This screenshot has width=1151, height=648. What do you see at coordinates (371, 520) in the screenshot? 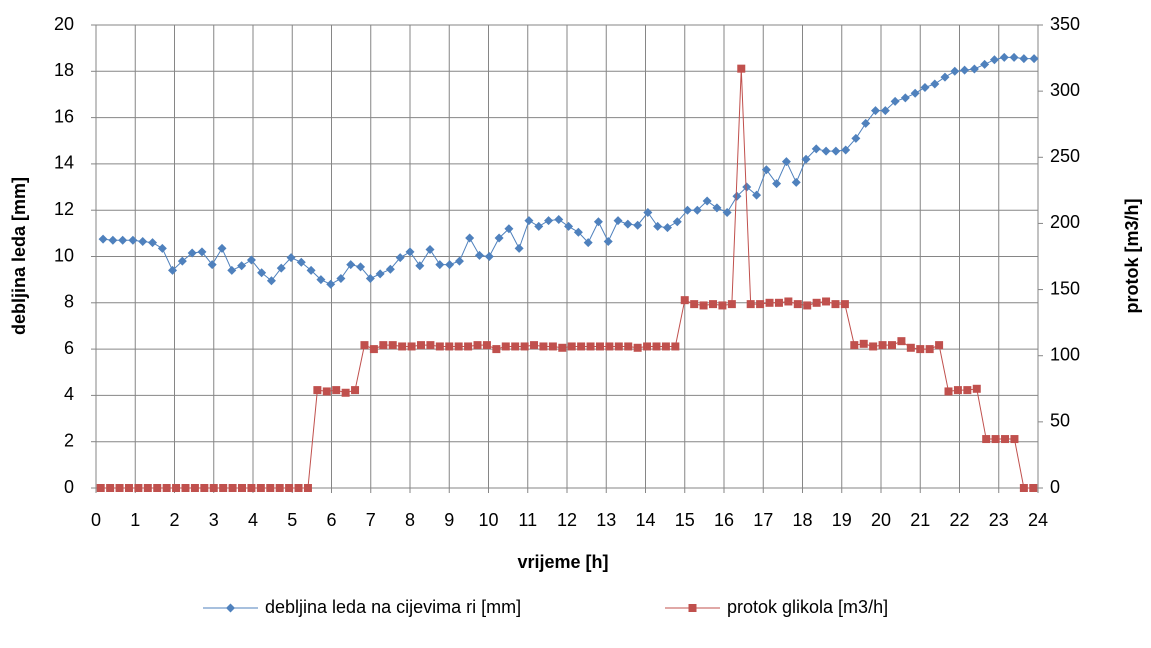
I see `x-tick-label: 7` at bounding box center [371, 520].